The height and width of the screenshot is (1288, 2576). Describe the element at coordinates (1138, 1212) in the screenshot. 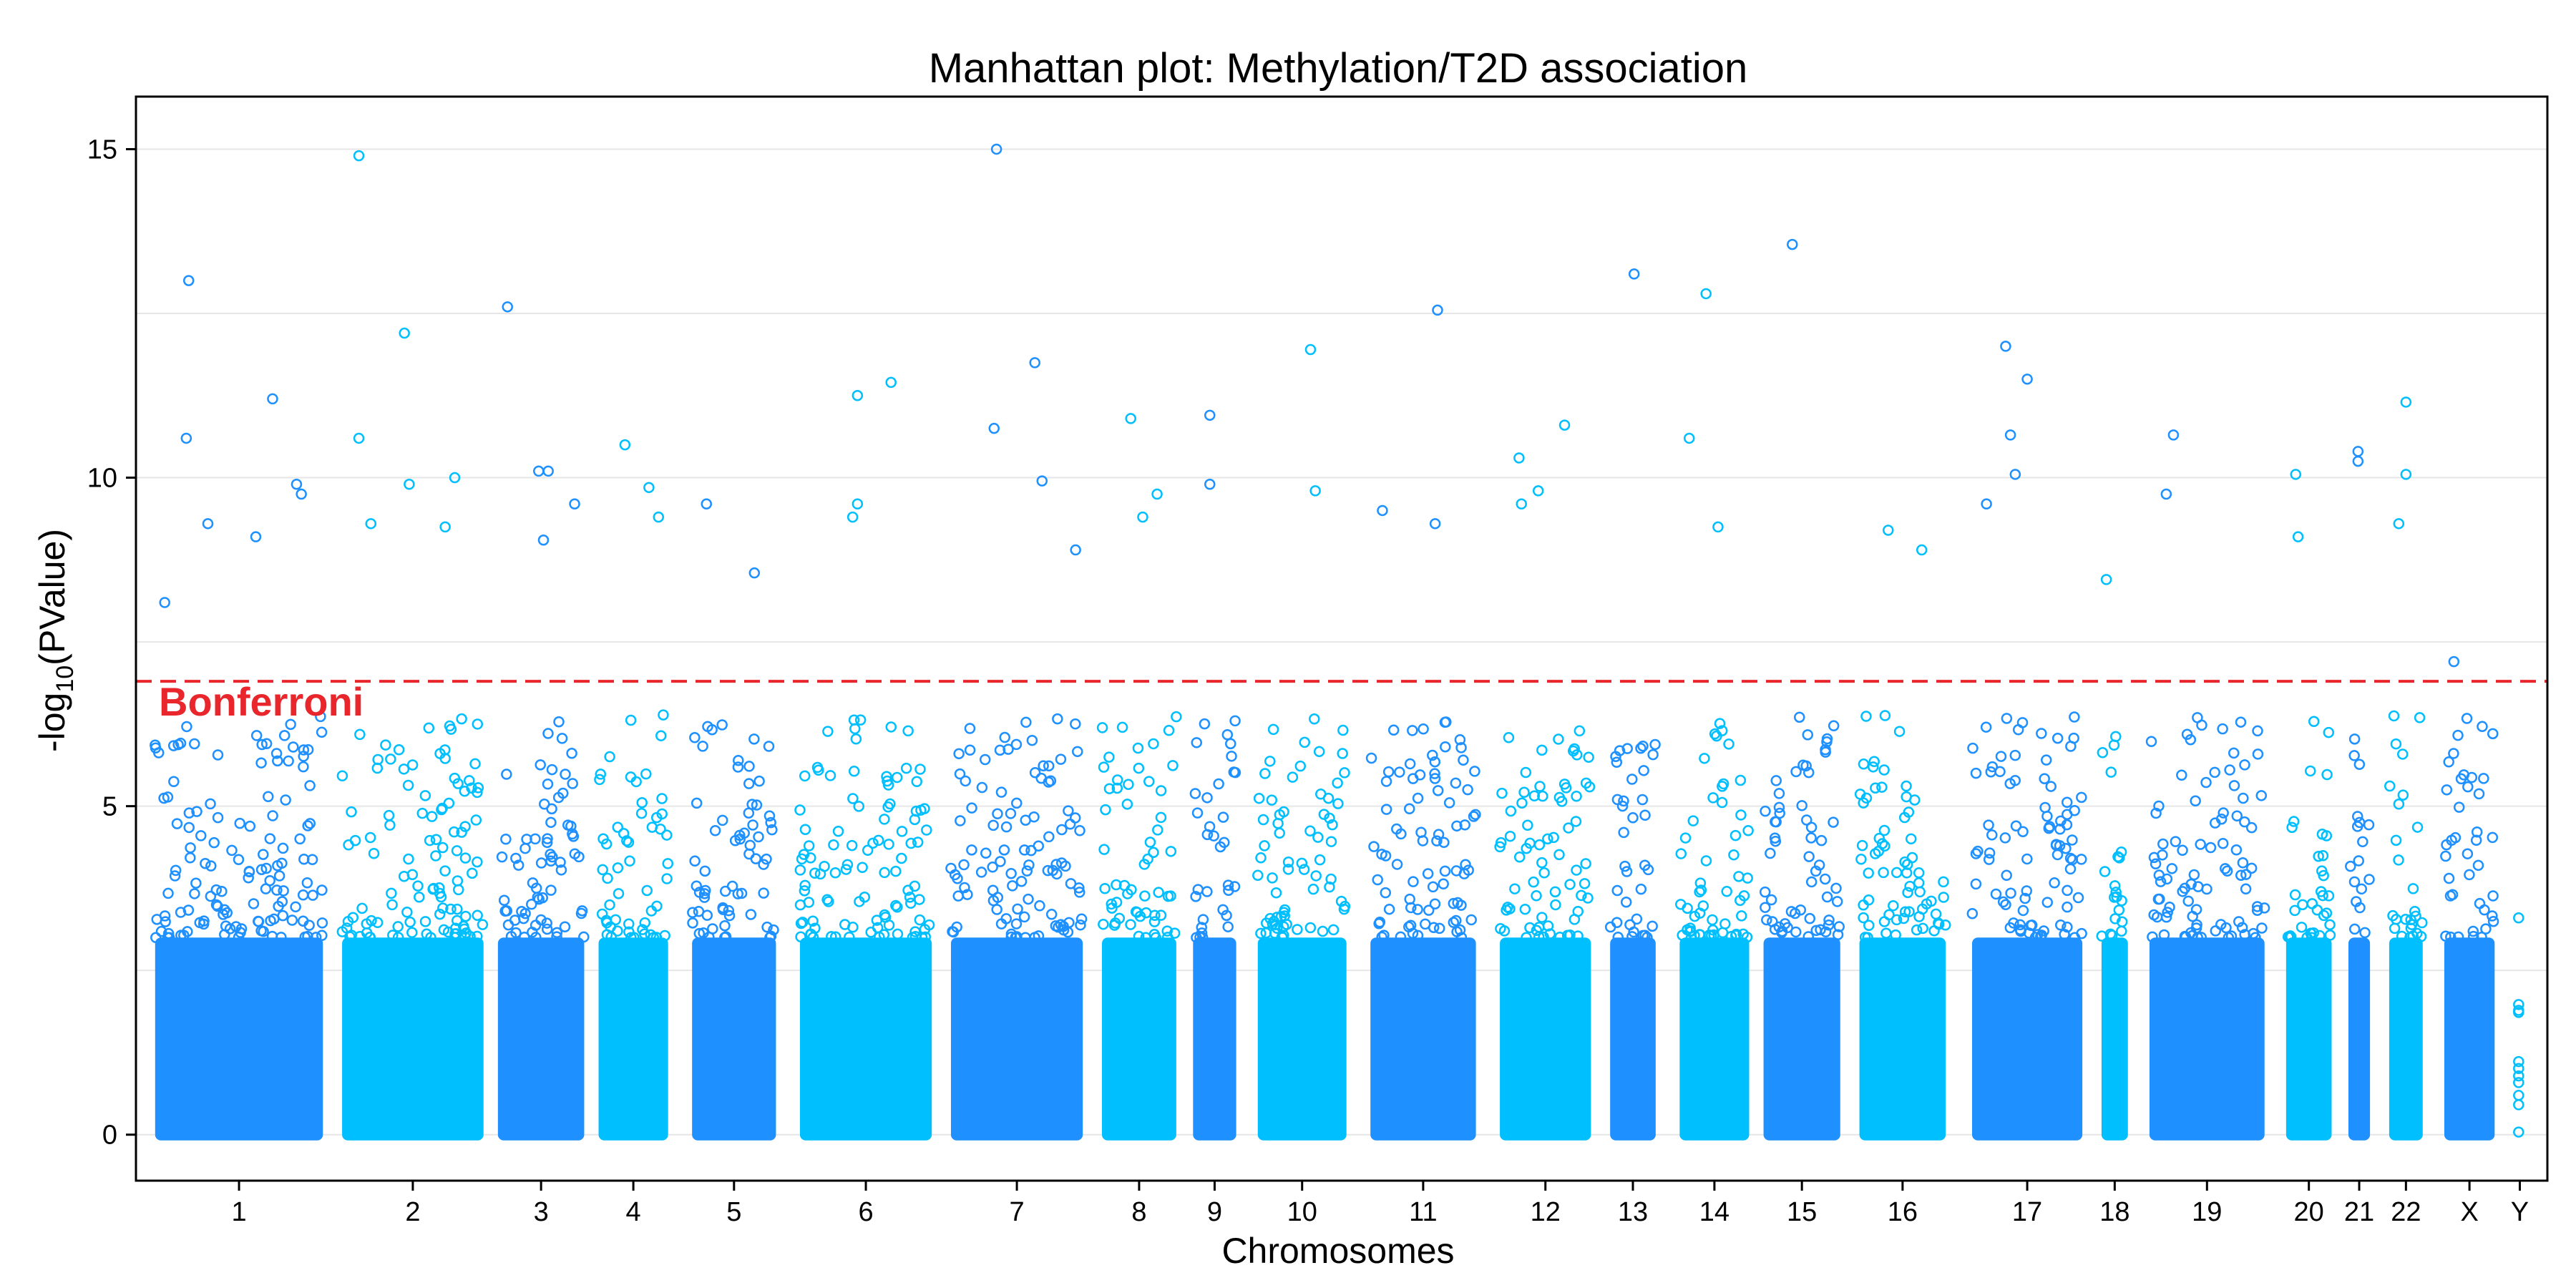

I see `x-tick-label-8: 8` at that location.